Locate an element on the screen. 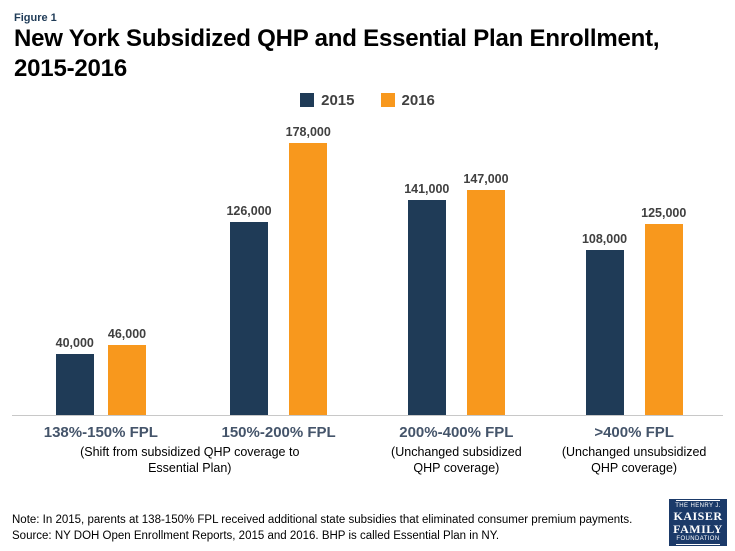 Image resolution: width=735 pixels, height=551 pixels. bar-column-2016: 125,000 is located at coordinates (663, 310).